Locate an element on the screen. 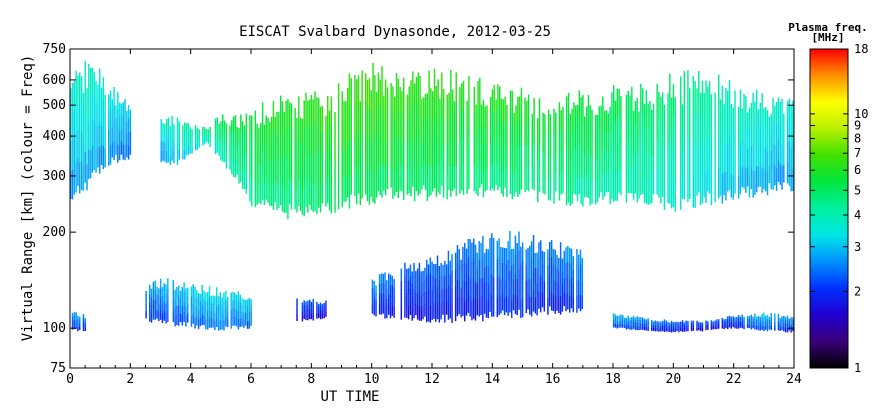 This screenshot has width=880, height=420. y-tick-label: 400 is located at coordinates (54, 136).